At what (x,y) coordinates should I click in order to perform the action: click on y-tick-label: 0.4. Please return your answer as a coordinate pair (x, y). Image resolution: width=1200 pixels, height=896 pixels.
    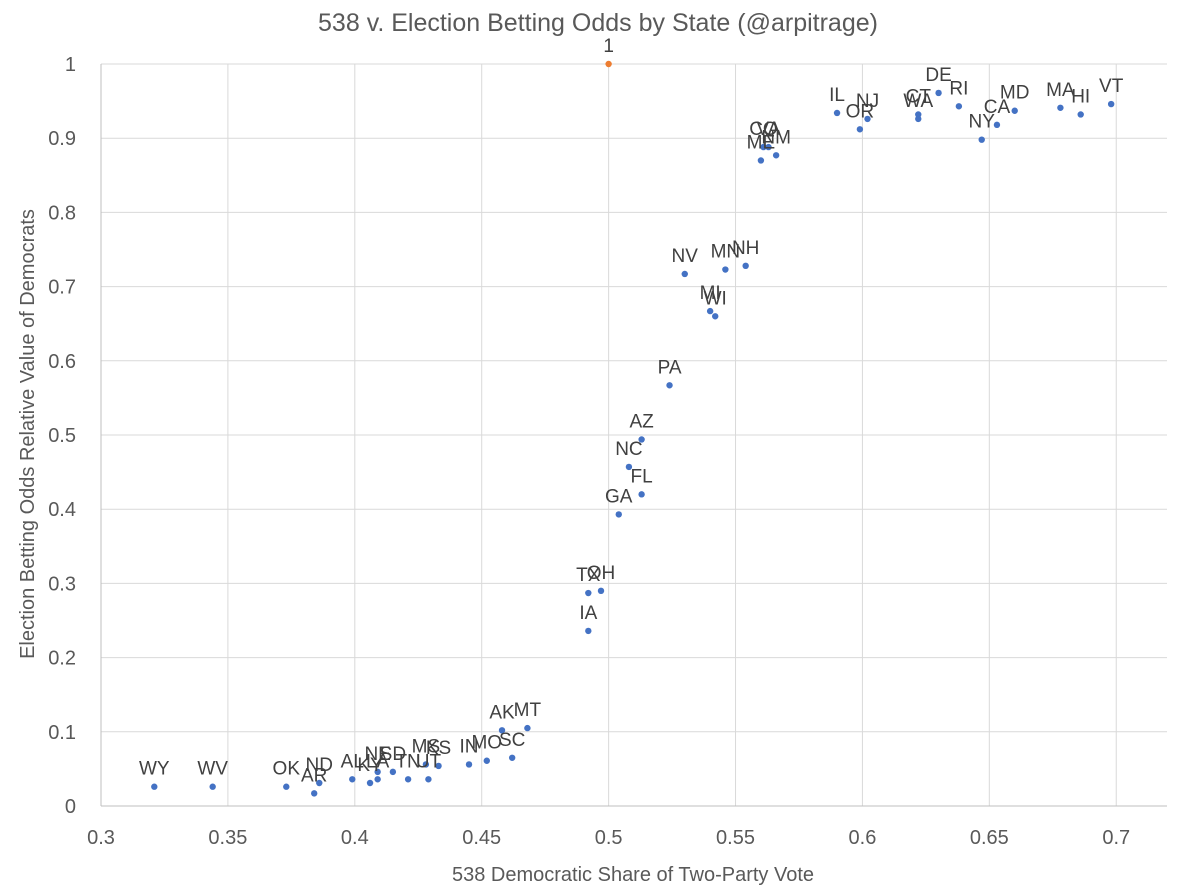
    Looking at the image, I should click on (62, 510).